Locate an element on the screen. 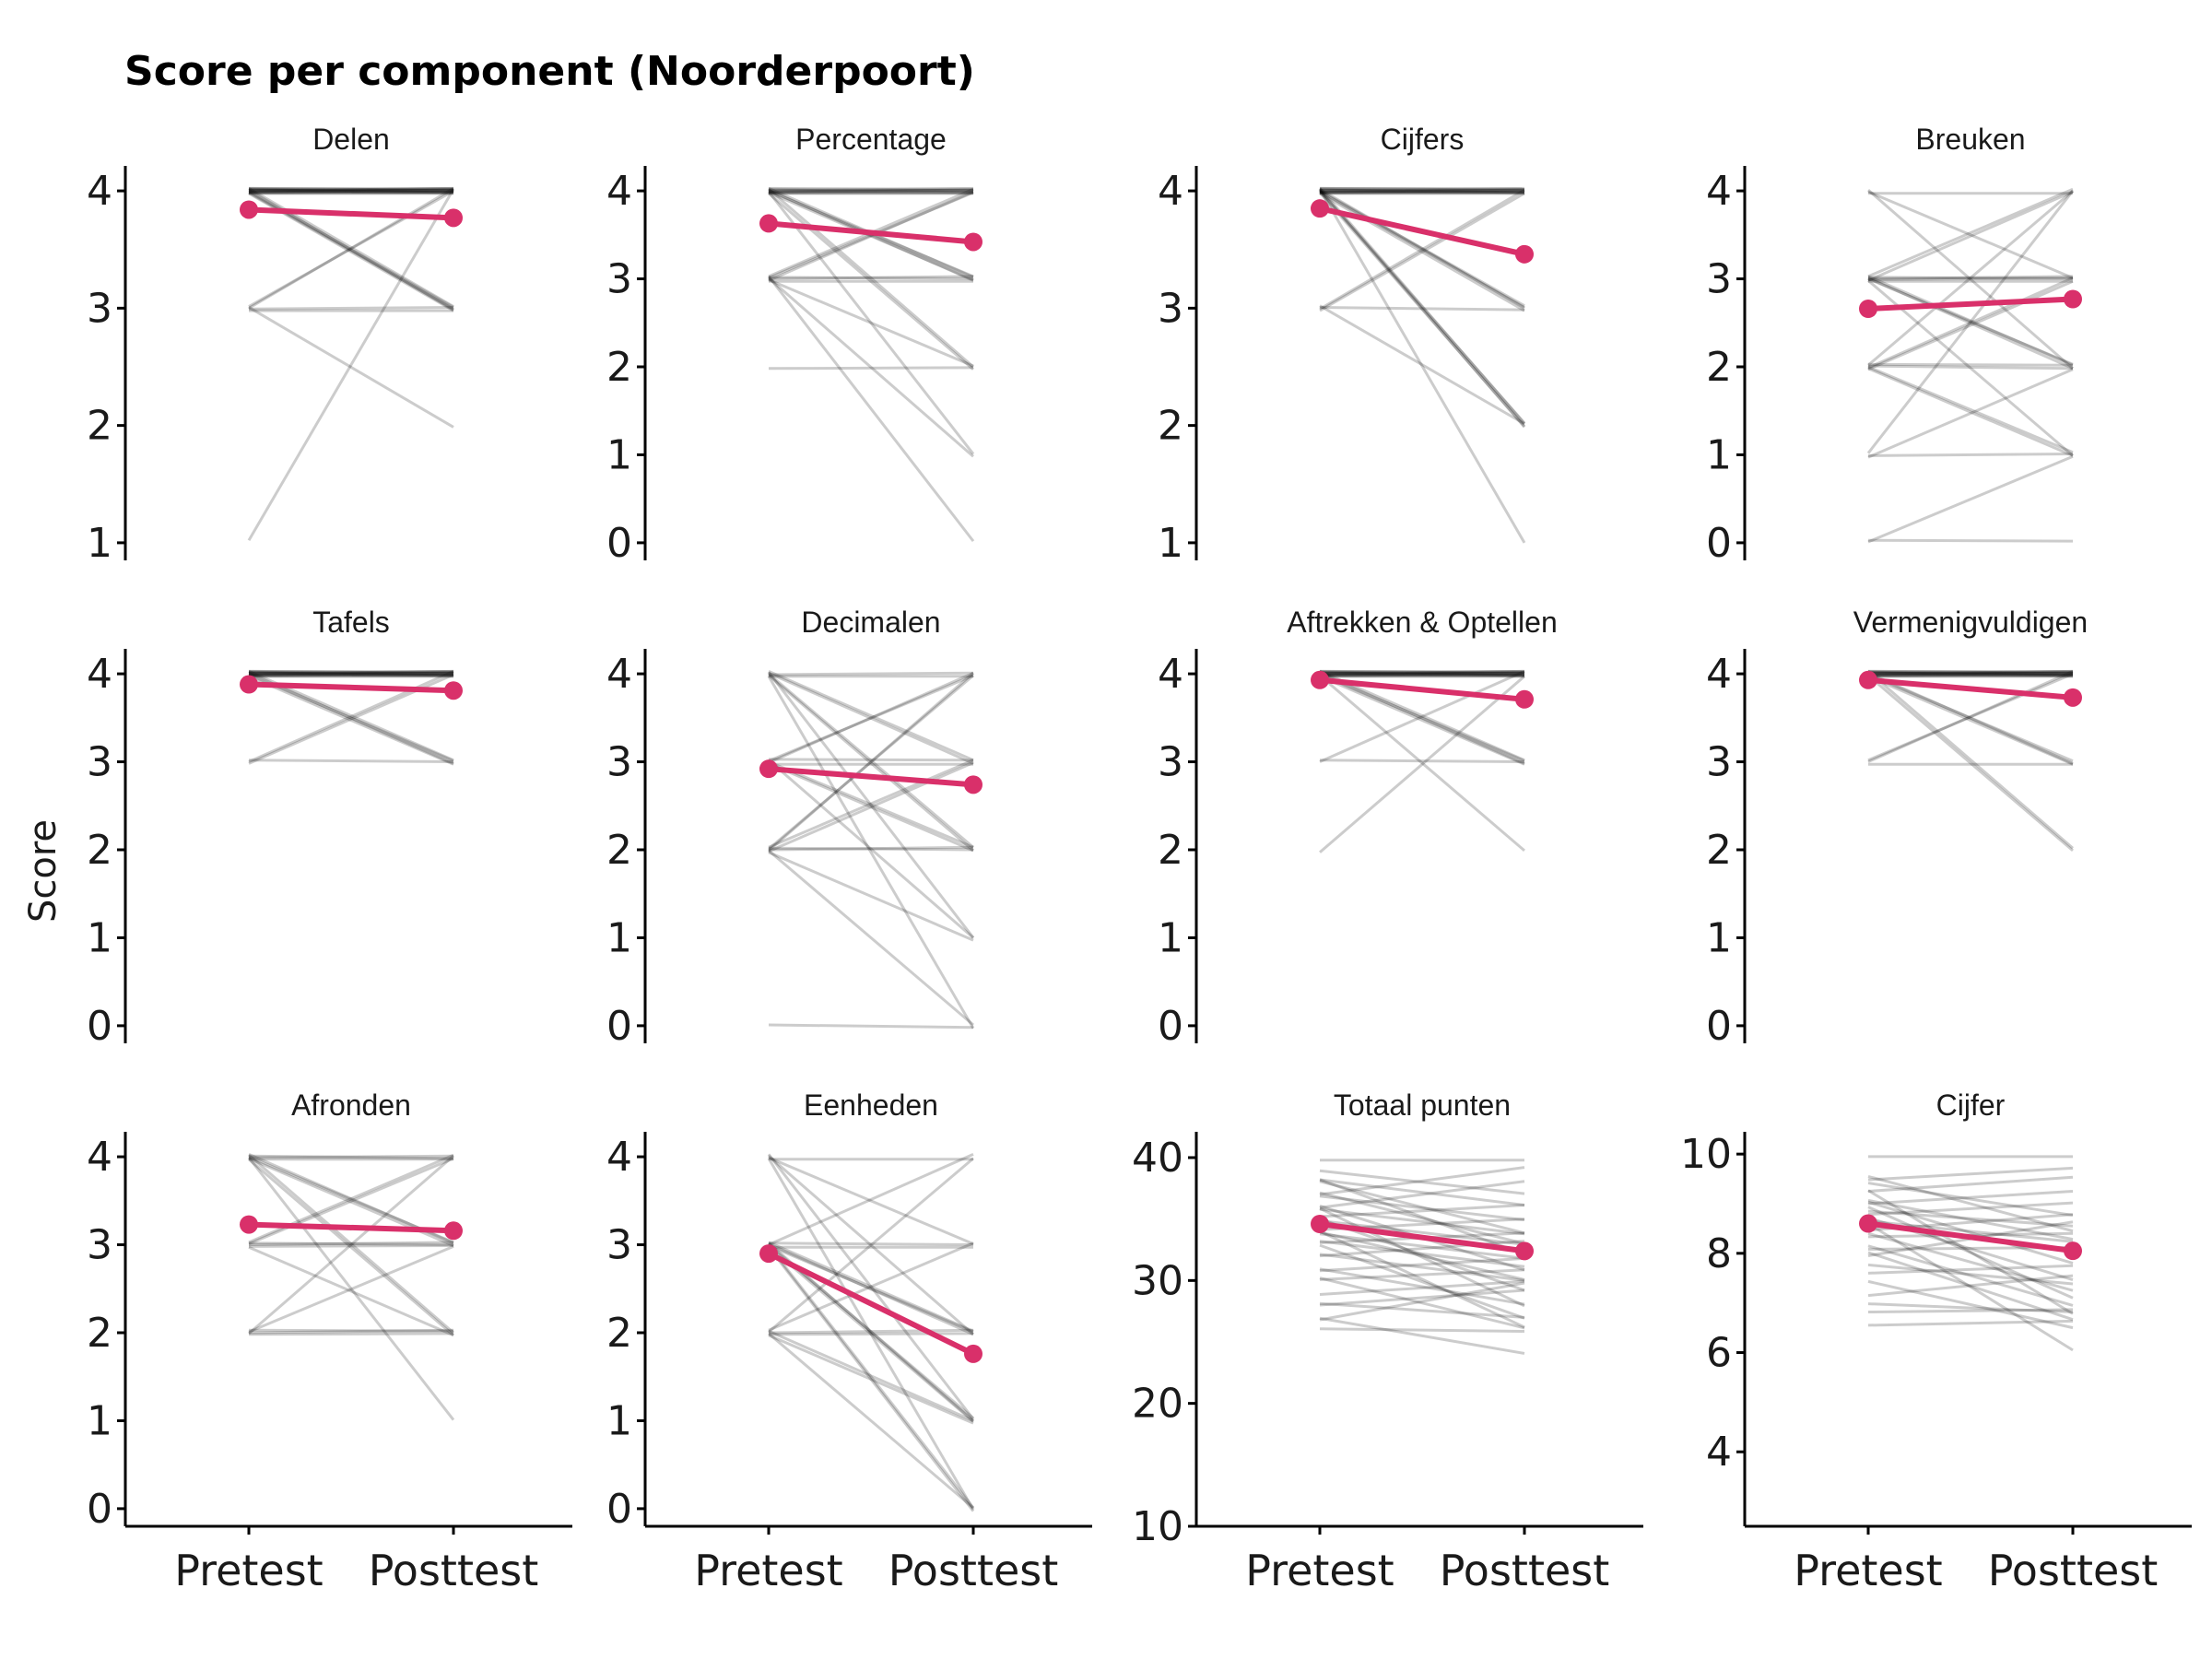  facet-title: Afronden is located at coordinates (351, 1105).